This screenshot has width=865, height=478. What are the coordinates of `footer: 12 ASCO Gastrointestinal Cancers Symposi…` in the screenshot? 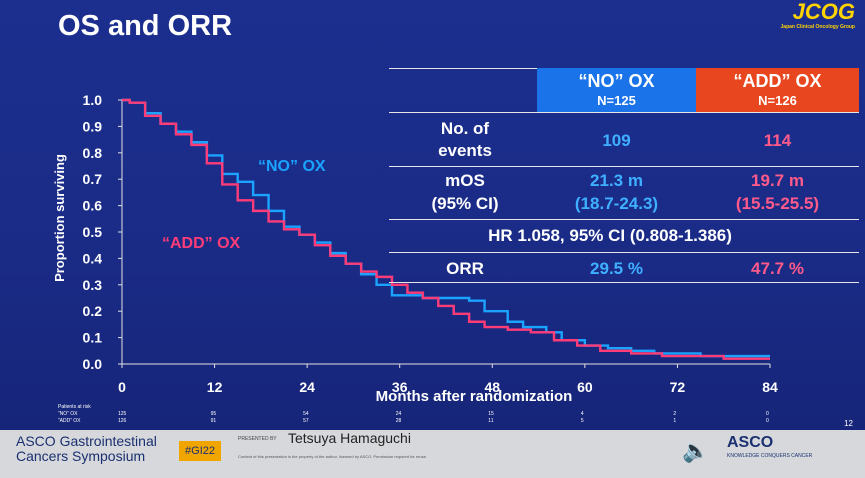 It's located at (432, 448).